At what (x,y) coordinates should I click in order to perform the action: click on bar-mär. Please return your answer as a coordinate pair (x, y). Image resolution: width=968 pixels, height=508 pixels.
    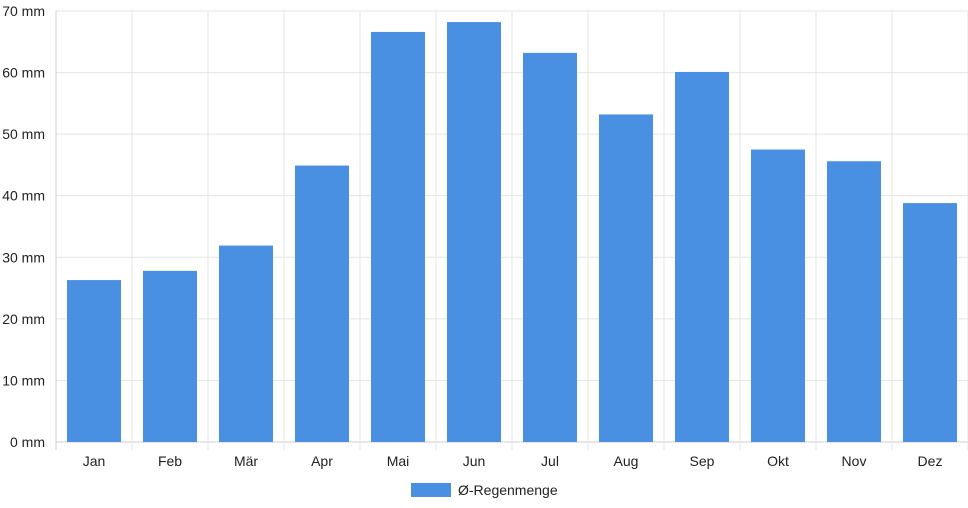
    Looking at the image, I should click on (246, 343).